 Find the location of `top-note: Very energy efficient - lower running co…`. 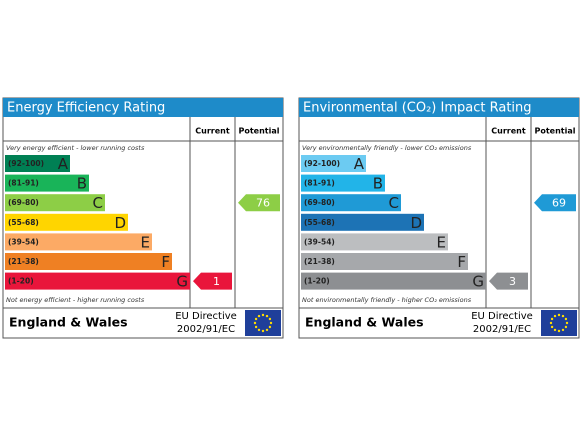

top-note: Very energy efficient - lower running co… is located at coordinates (75, 148).